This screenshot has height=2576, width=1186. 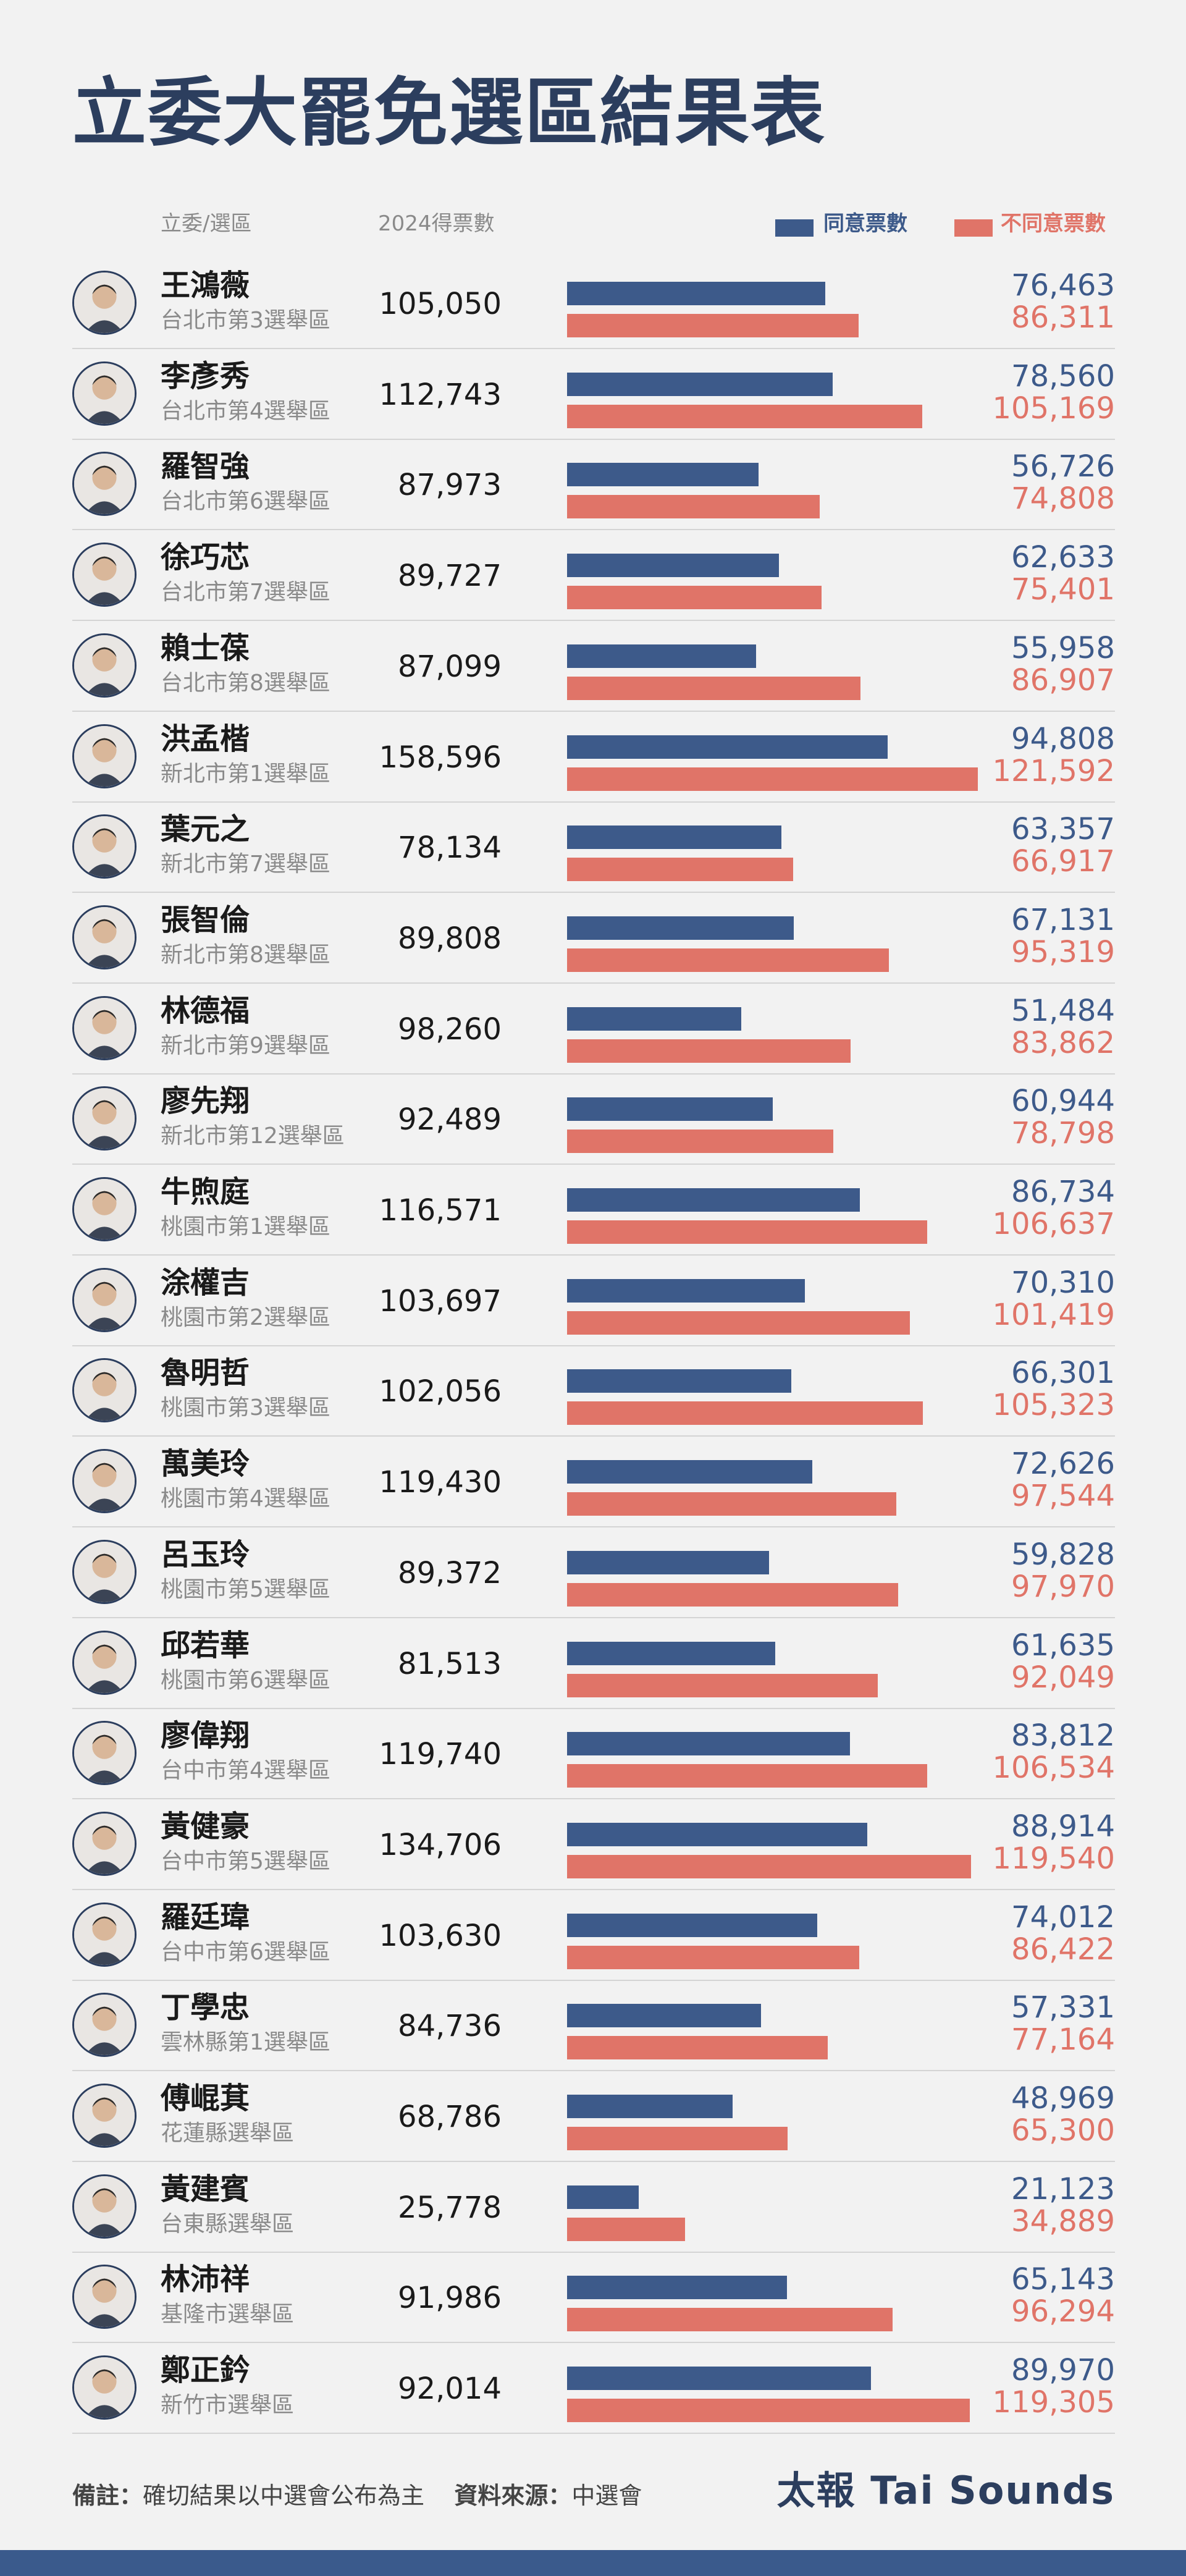 What do you see at coordinates (1054, 1405) in the screenshot?
I see `disagree-value-label: 105,323` at bounding box center [1054, 1405].